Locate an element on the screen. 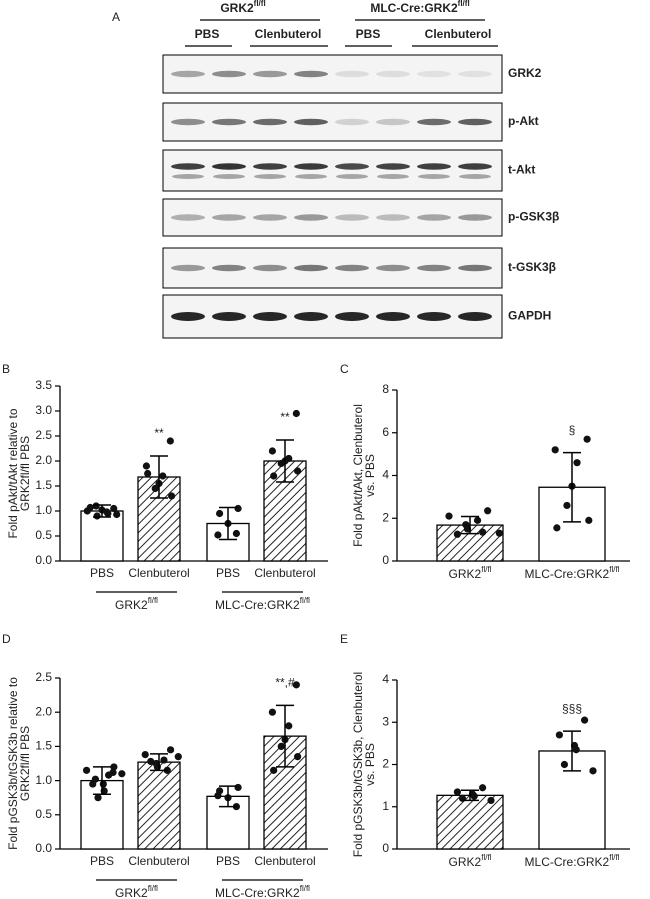 This screenshot has width=650, height=899. y-tick-label: 0.0 is located at coordinates (43, 560).